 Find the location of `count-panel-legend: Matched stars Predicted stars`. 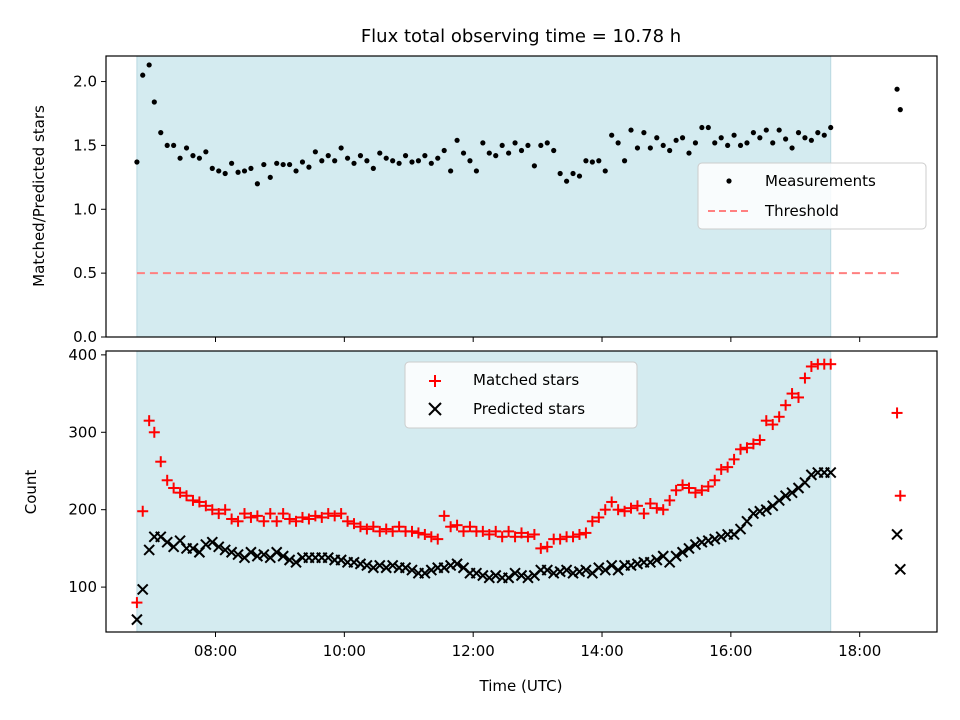

count-panel-legend: Matched stars Predicted stars is located at coordinates (521, 395).